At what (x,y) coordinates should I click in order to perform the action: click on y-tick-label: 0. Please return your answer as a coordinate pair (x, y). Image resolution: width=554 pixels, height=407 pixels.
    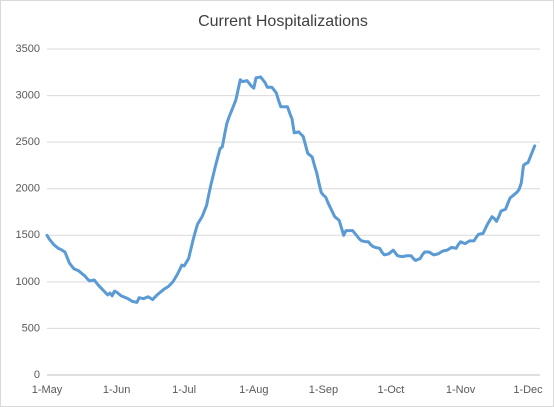
    Looking at the image, I should click on (37, 375).